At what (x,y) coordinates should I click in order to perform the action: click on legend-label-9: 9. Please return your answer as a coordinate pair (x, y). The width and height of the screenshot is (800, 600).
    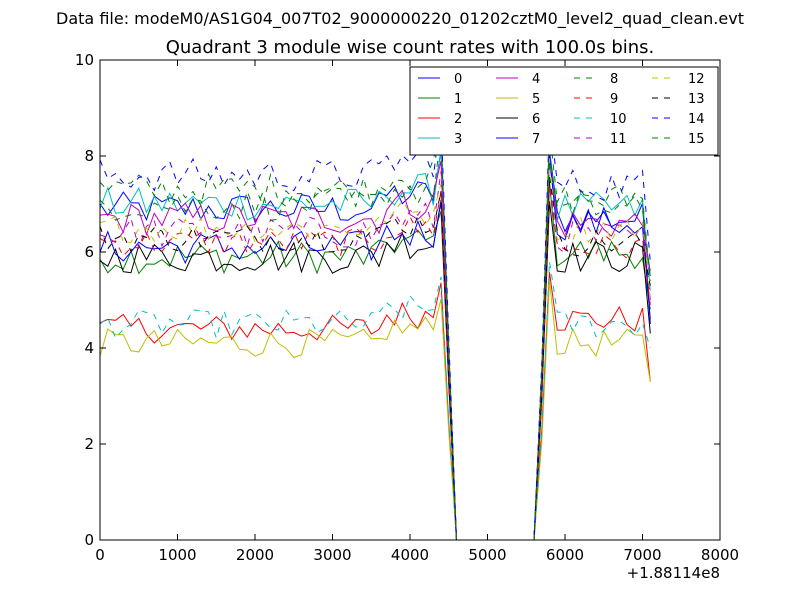
    Looking at the image, I should click on (614, 99).